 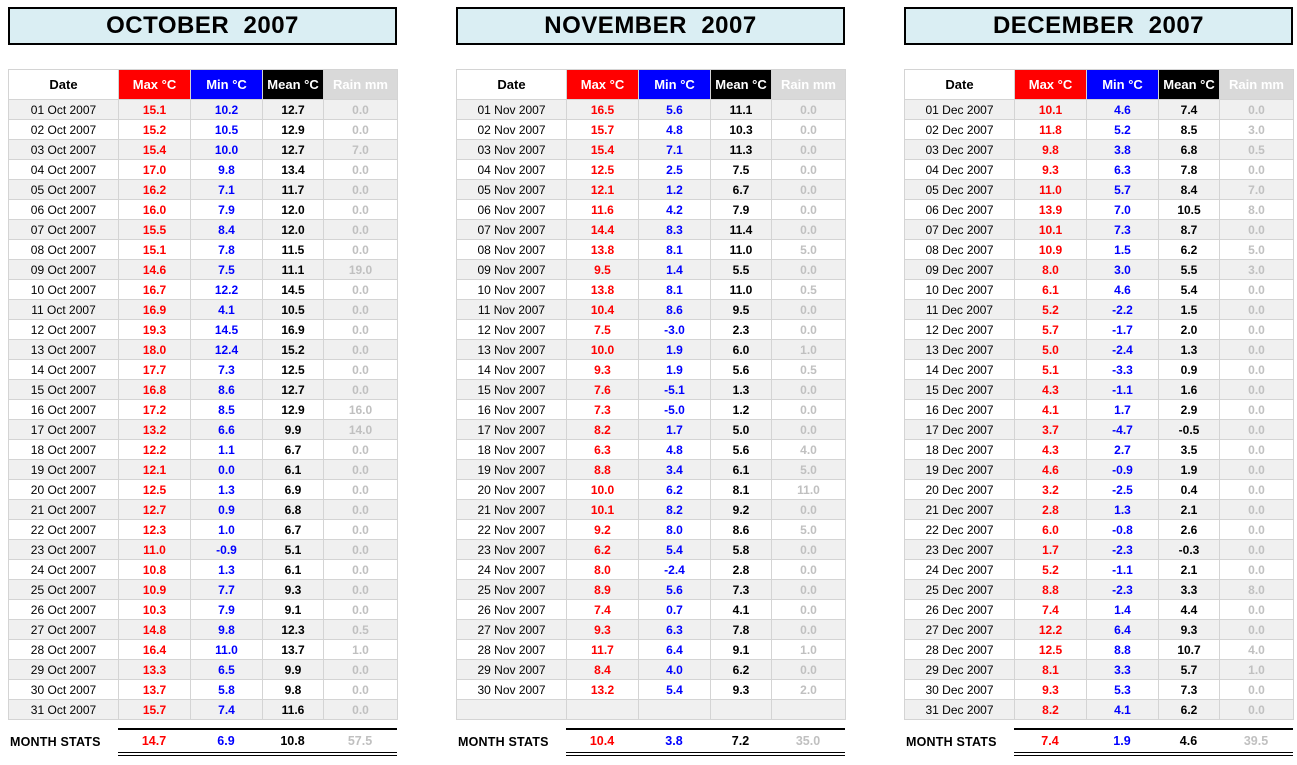 I want to click on cell-rain: 8.0, so click(x=1256, y=589).